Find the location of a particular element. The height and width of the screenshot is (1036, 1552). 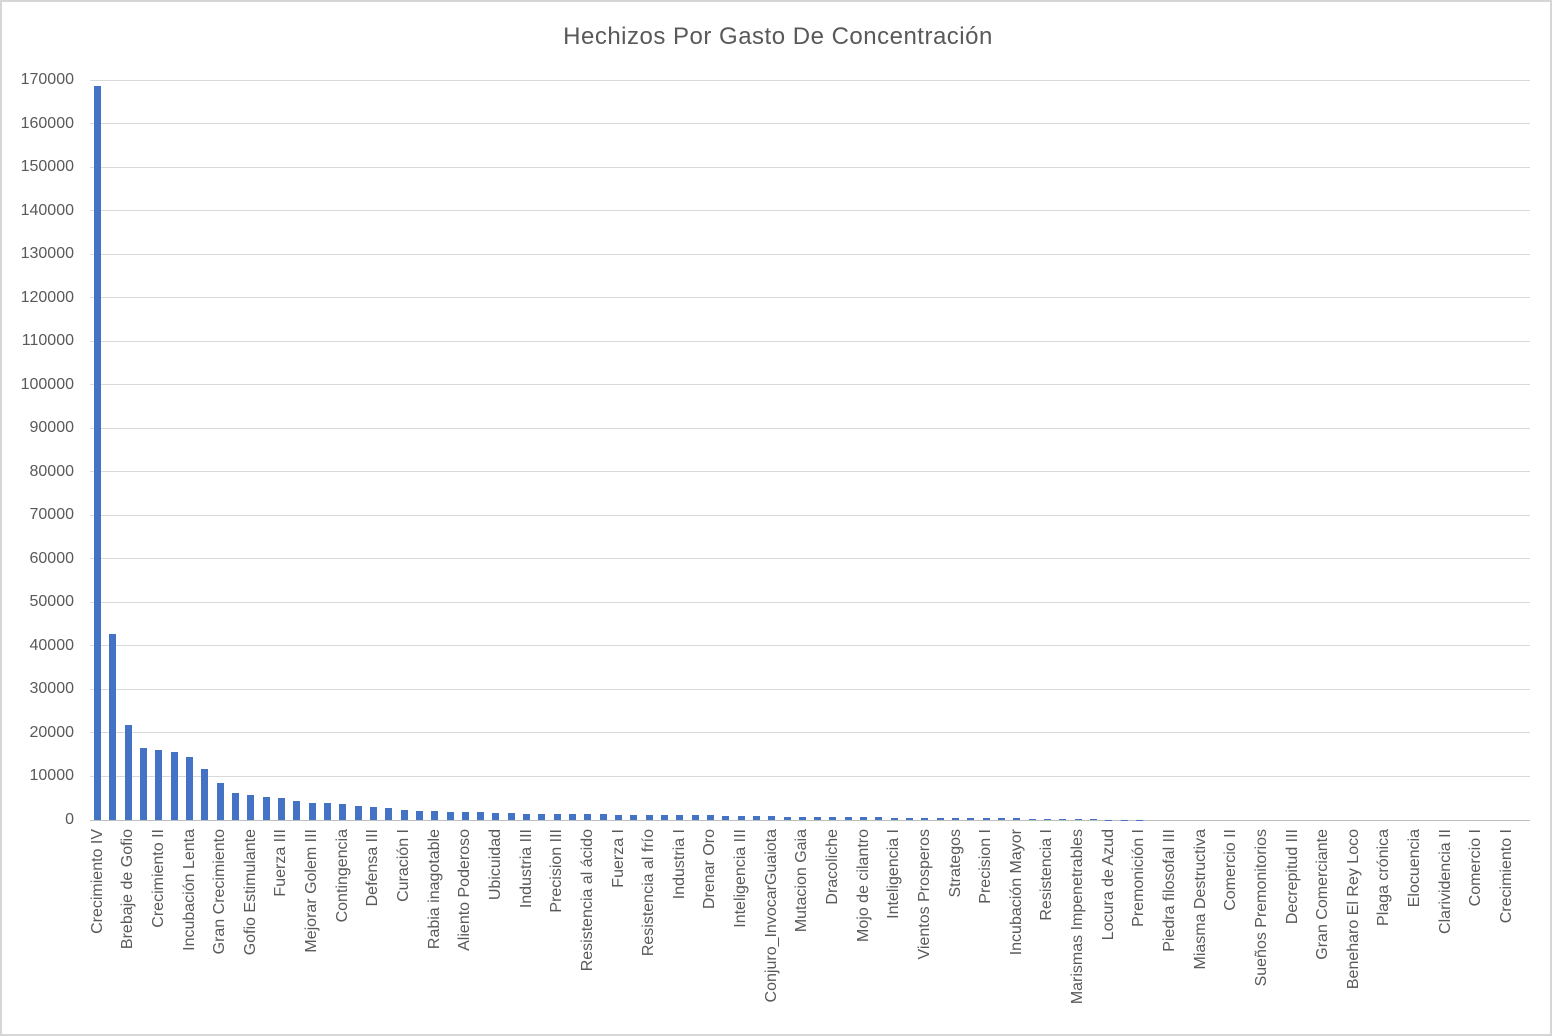

x-tick-label: Comercio II is located at coordinates (1231, 870).